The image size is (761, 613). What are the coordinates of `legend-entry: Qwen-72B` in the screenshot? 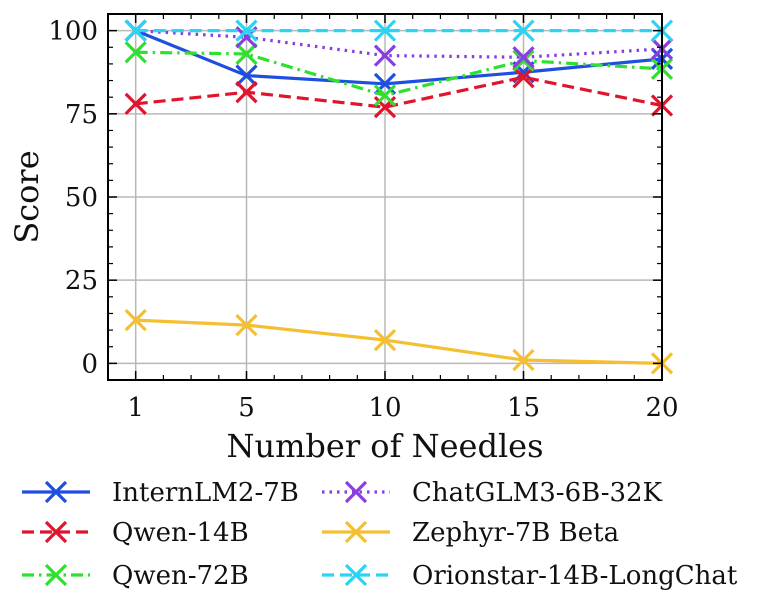 It's located at (135, 576).